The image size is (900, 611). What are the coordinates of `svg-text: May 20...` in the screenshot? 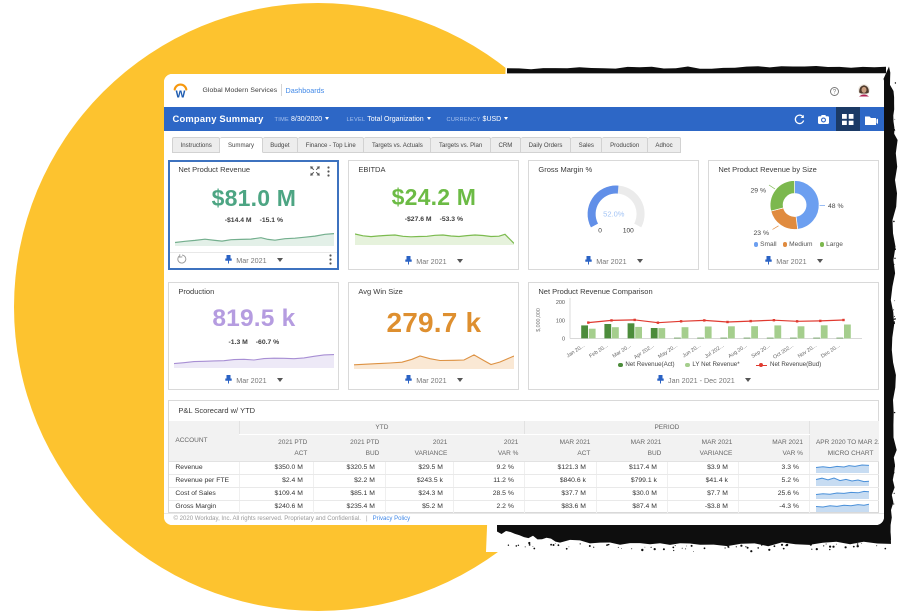 It's located at (669, 351).